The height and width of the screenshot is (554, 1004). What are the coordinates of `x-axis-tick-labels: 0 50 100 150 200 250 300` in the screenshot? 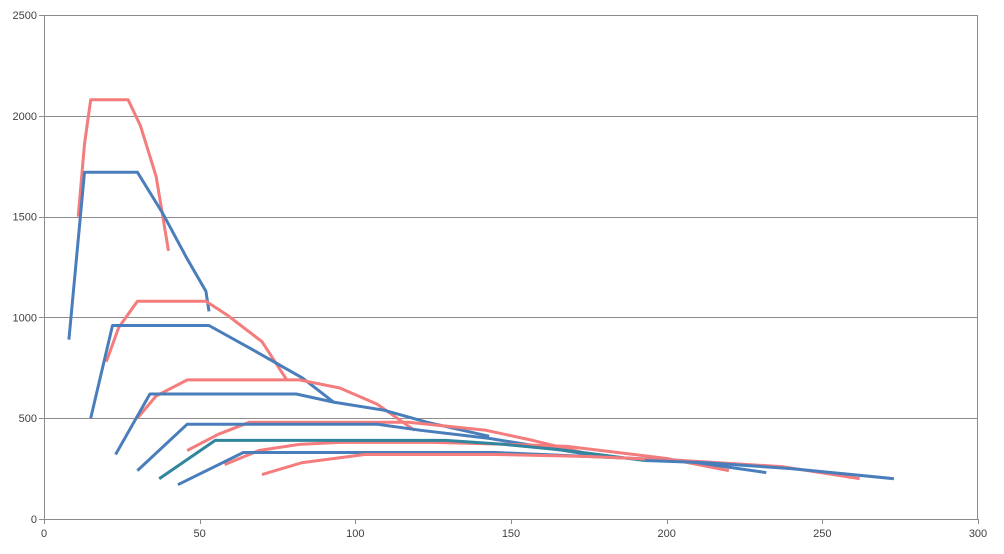 It's located at (514, 534).